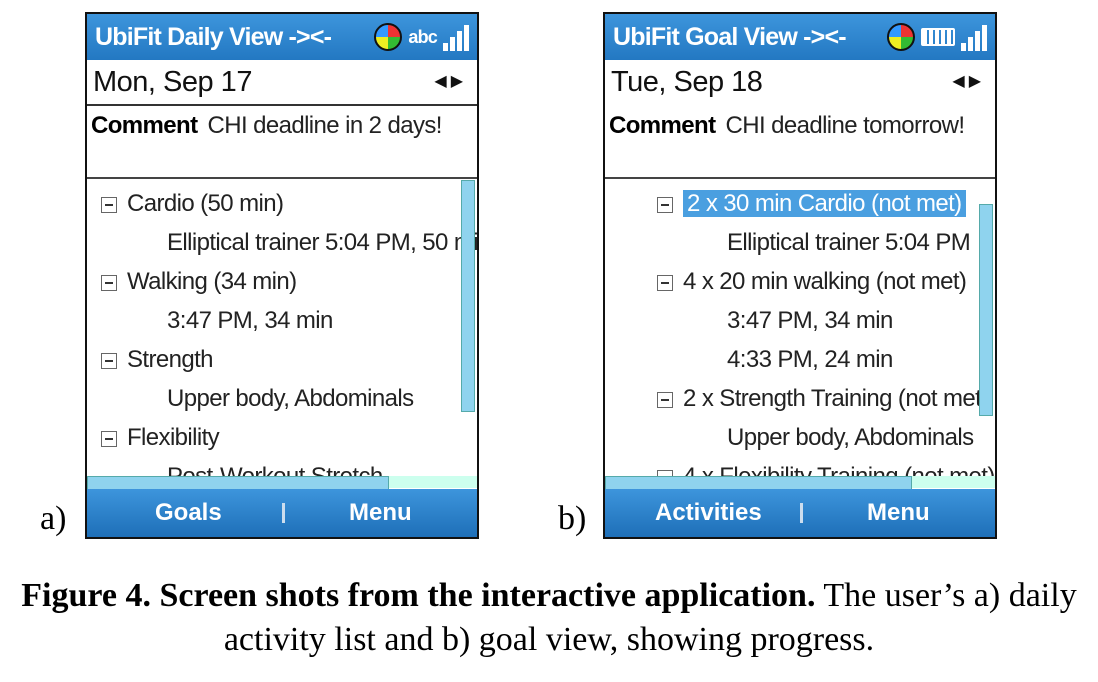 The width and height of the screenshot is (1098, 682). I want to click on tree-item: Post-Workout Stretch, so click(275, 469).